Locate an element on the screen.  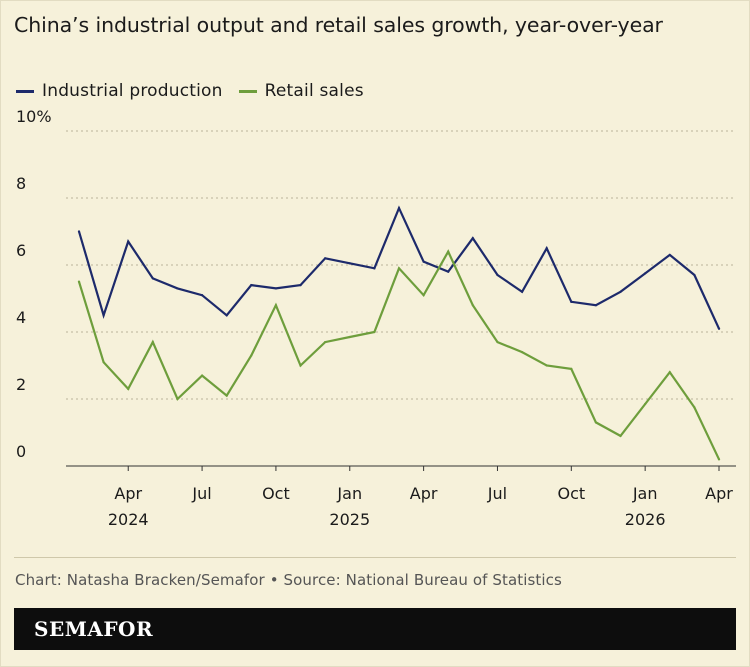
x-tick-year-label: 2026 is located at coordinates (645, 519).